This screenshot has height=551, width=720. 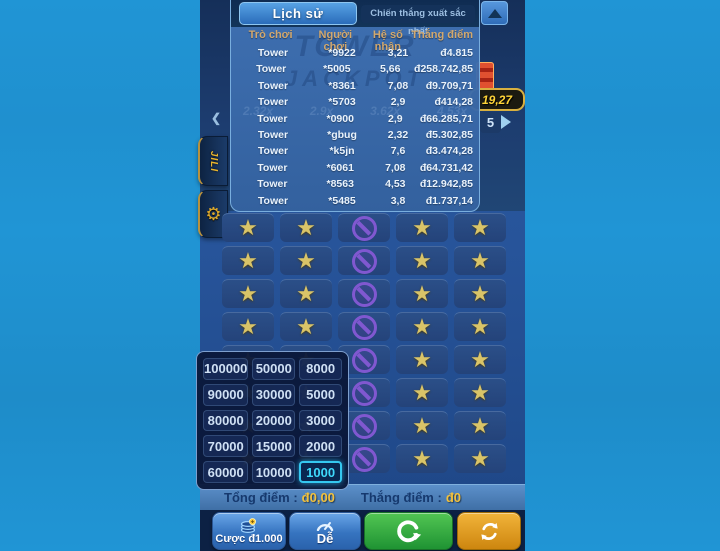 I want to click on history-cell-win: đ64.731,42, so click(x=446, y=167).